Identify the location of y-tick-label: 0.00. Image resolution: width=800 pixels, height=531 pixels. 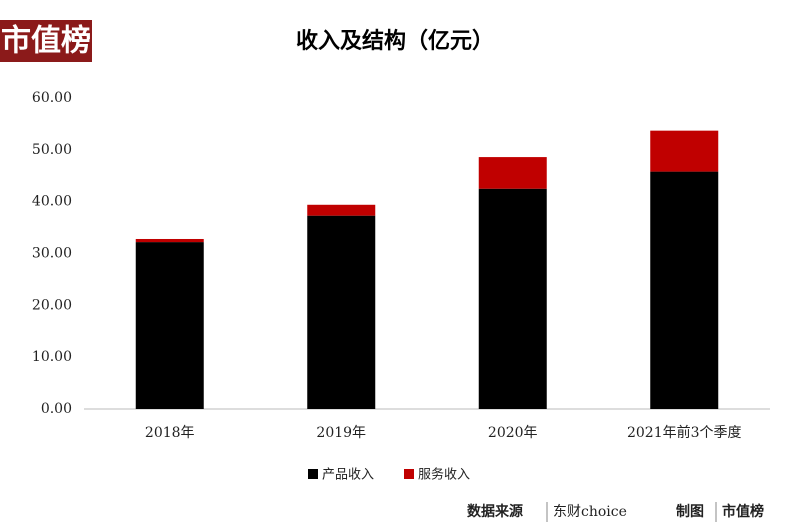
(56, 409).